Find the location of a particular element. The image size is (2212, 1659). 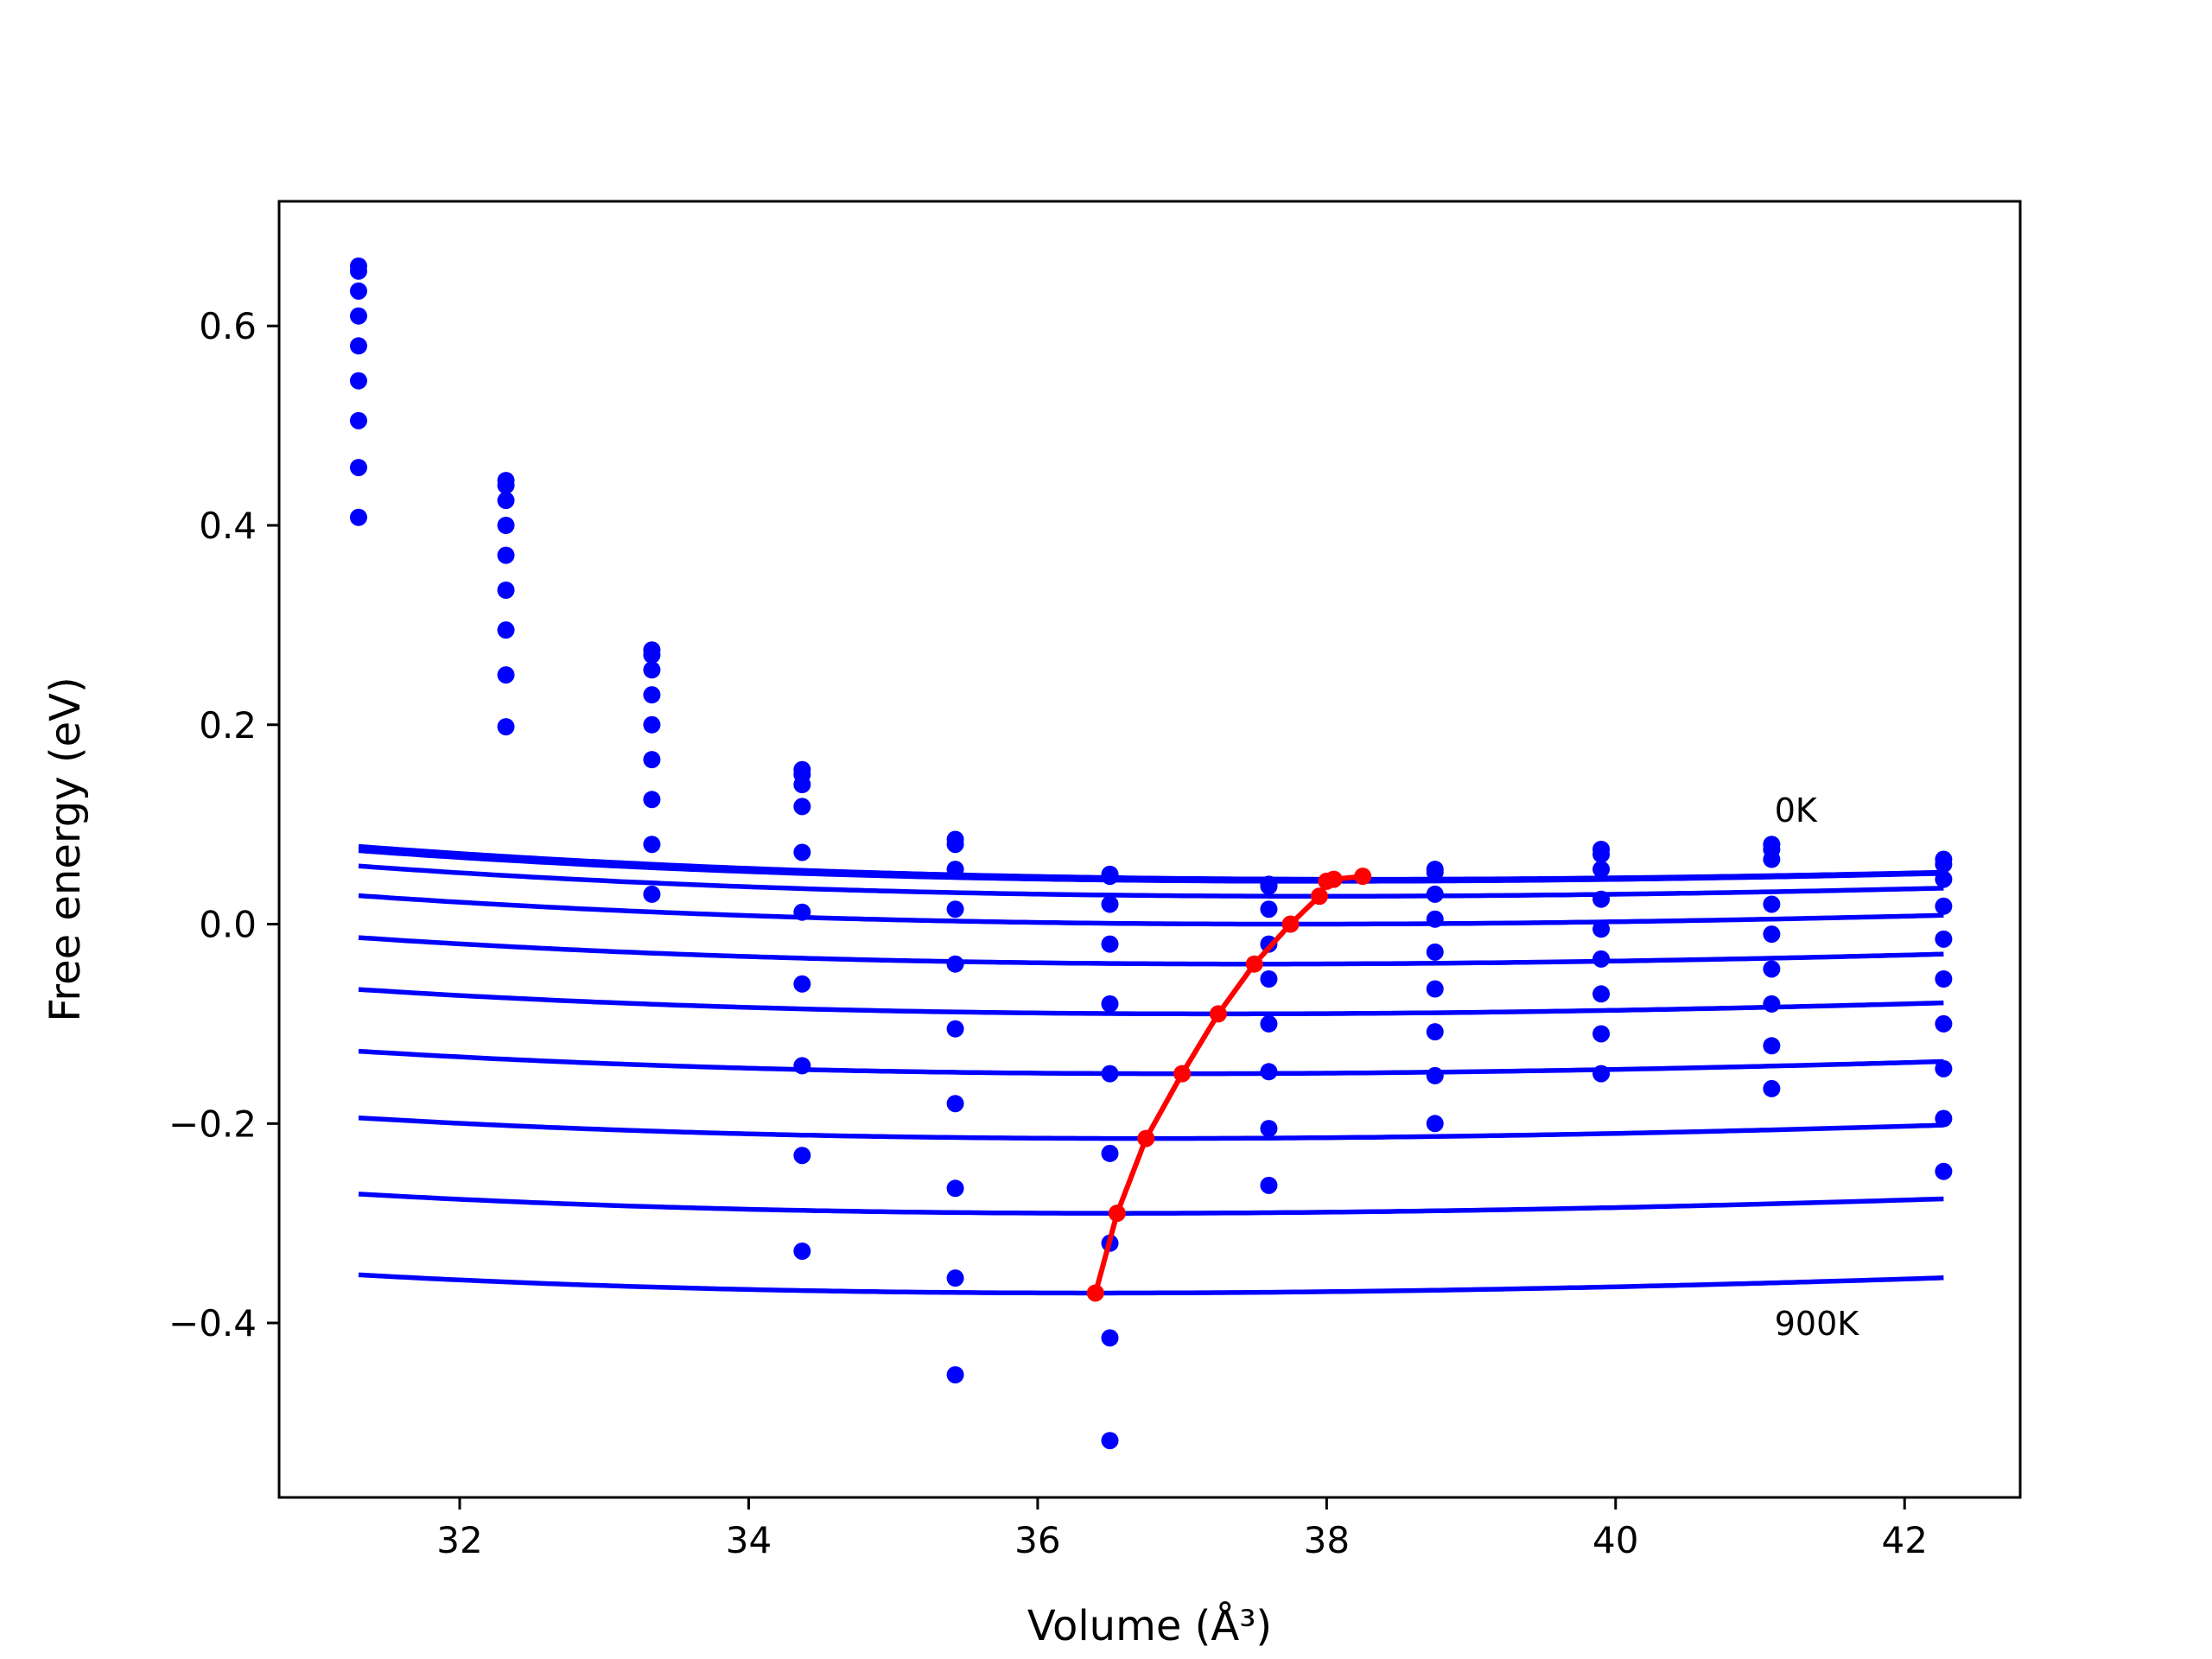

x-tick-label: 32 is located at coordinates (459, 1540).